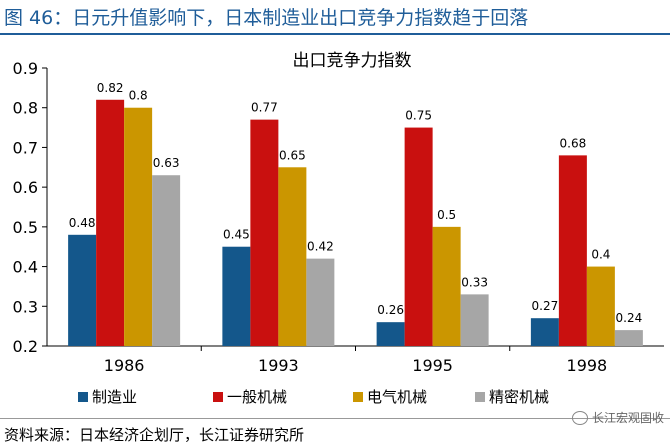  I want to click on y-tick-label: 0.7, so click(25, 147).